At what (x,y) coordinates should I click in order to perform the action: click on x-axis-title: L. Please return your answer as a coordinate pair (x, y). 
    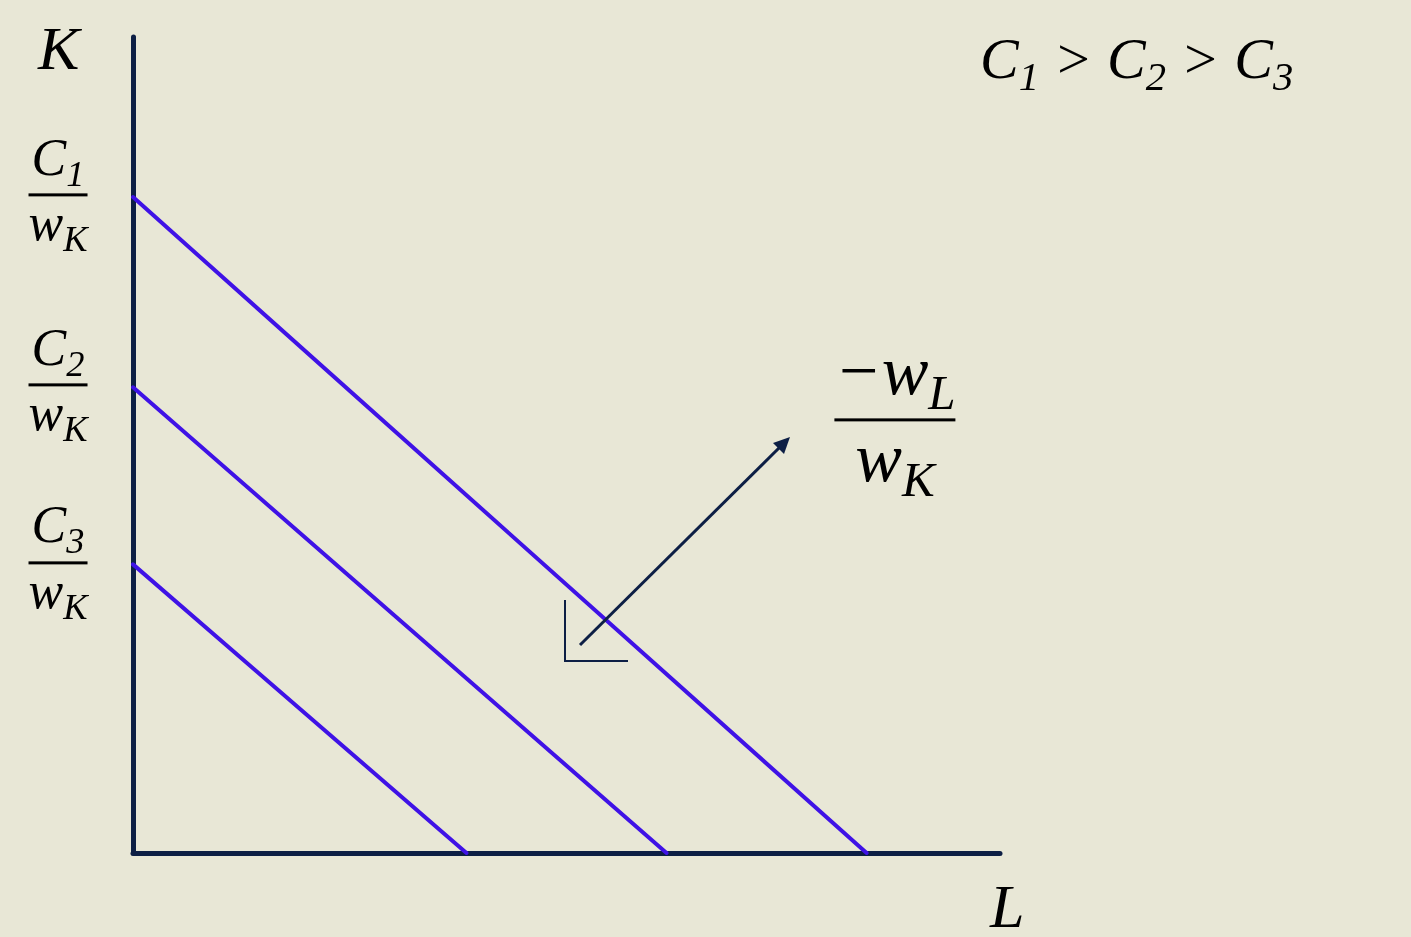
    Looking at the image, I should click on (1007, 904).